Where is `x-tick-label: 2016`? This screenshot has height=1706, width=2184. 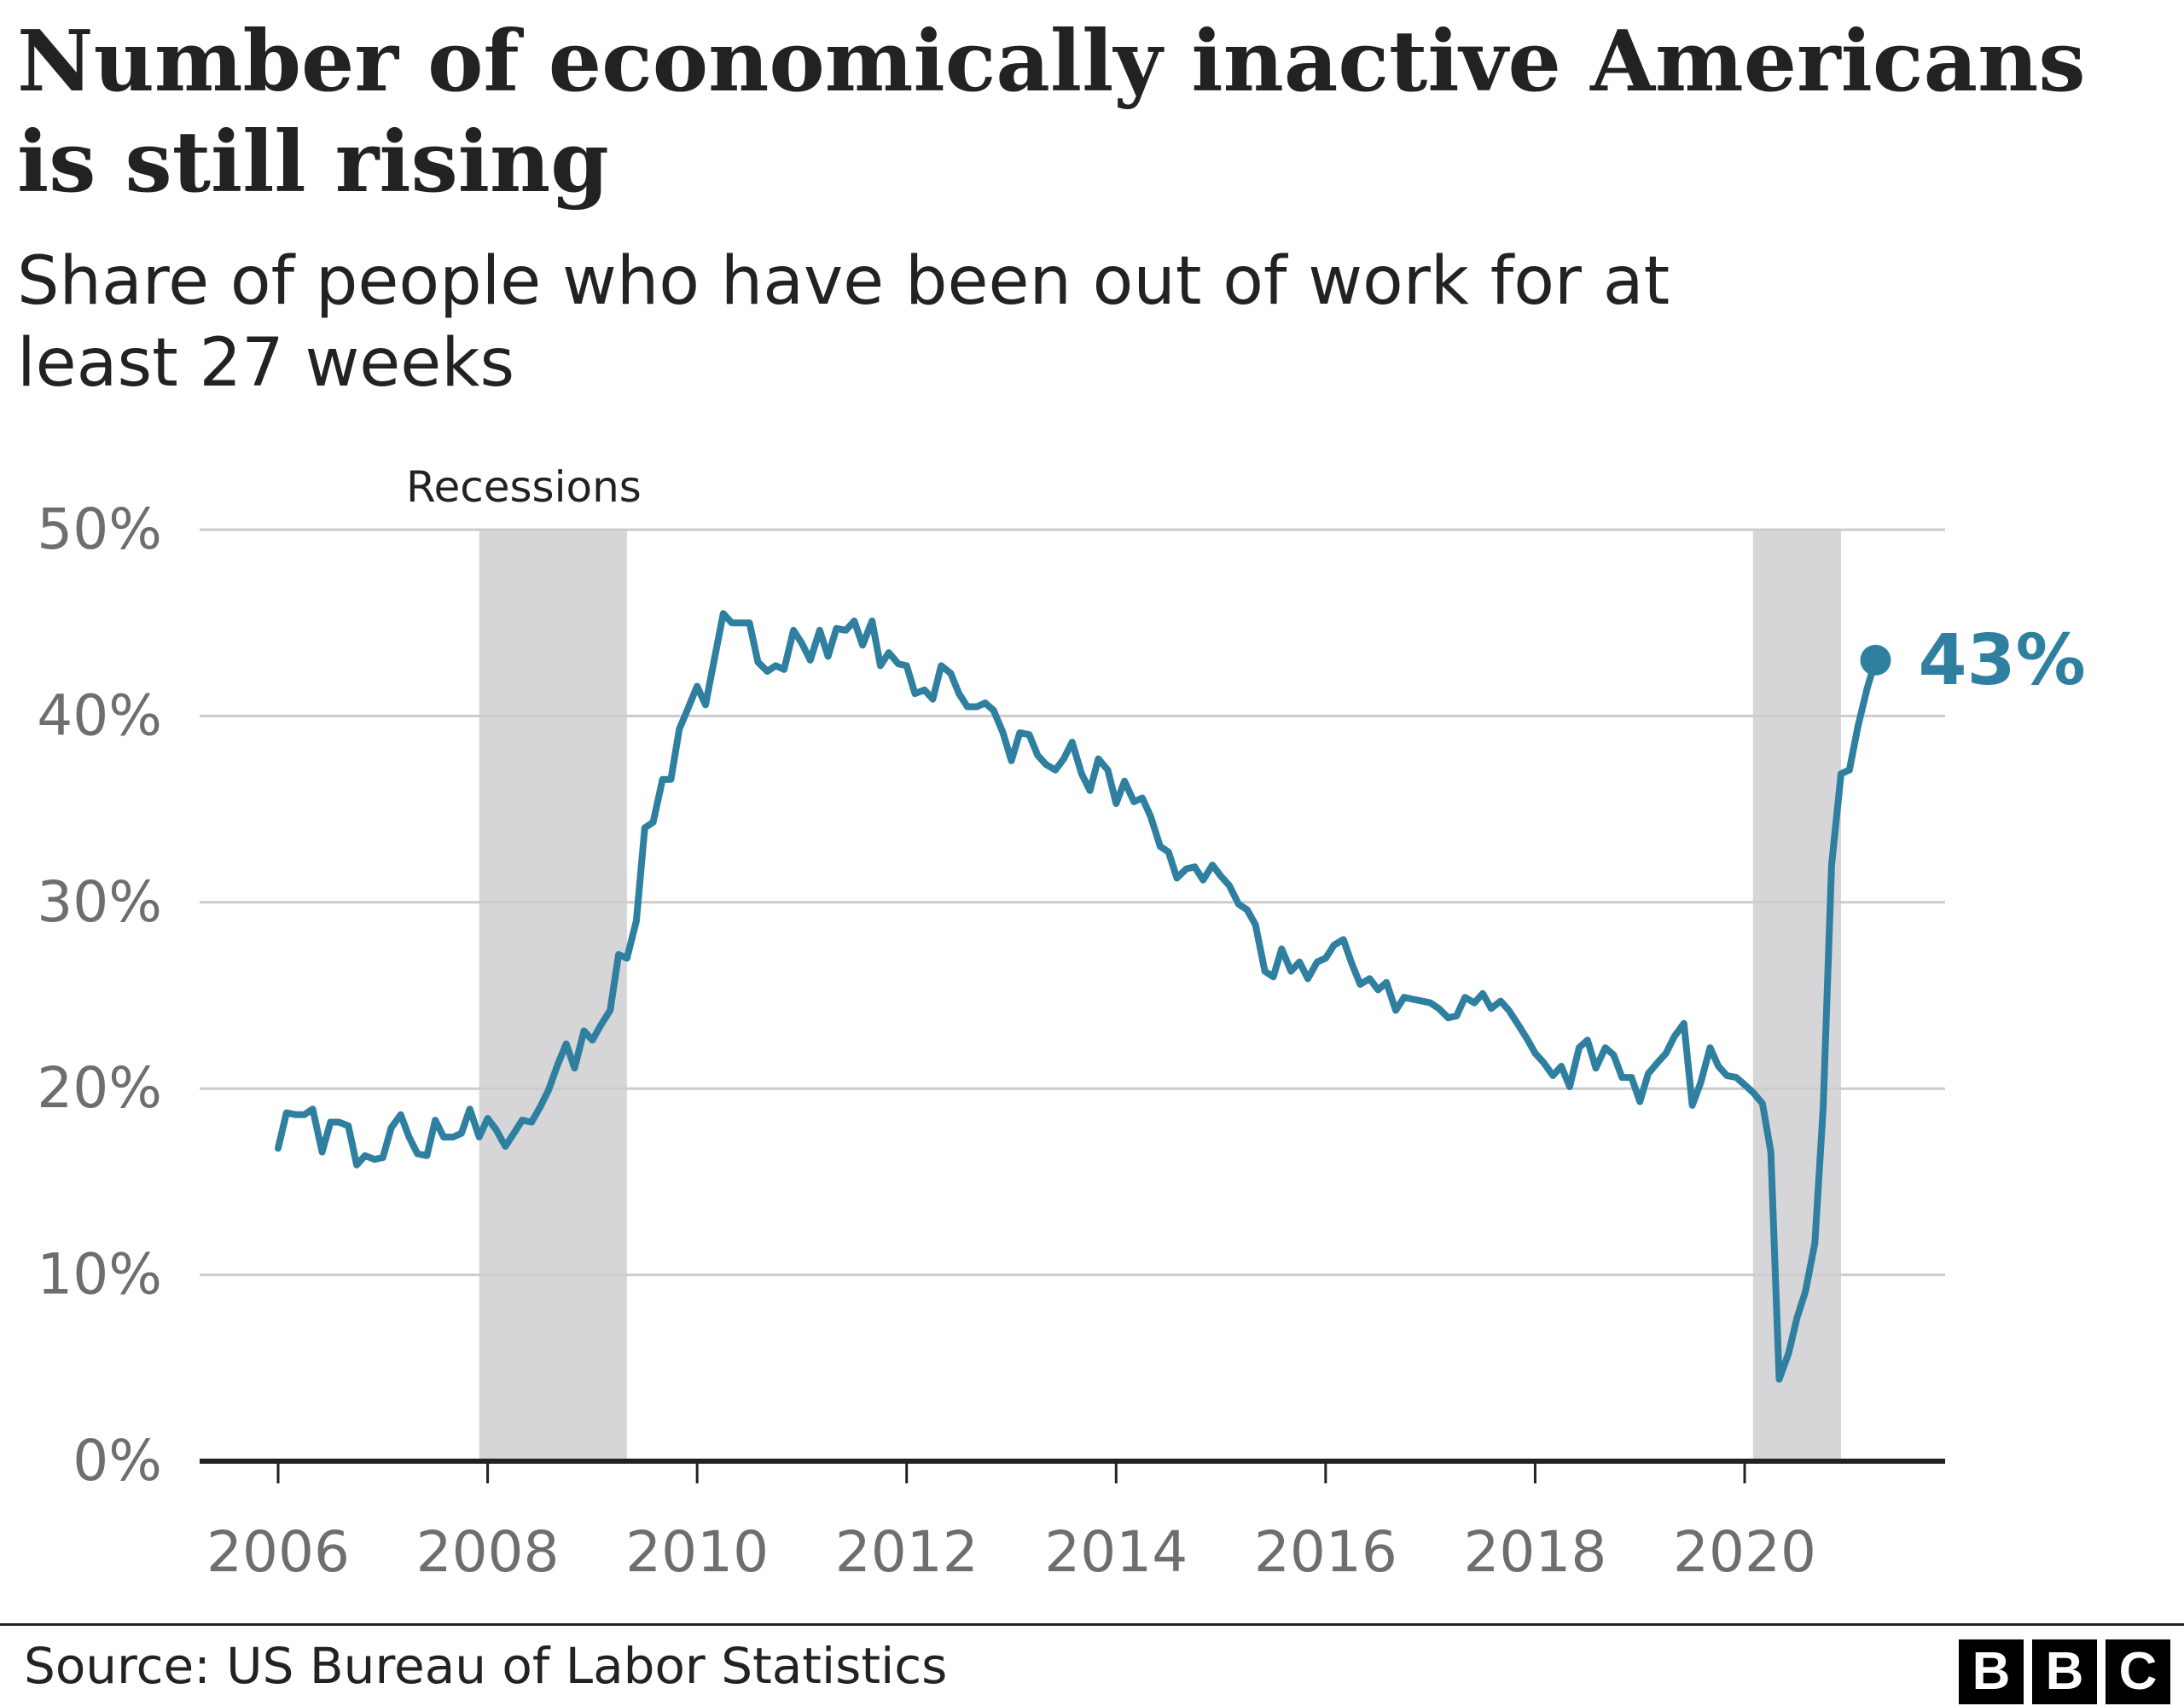
x-tick-label: 2016 is located at coordinates (1325, 1552).